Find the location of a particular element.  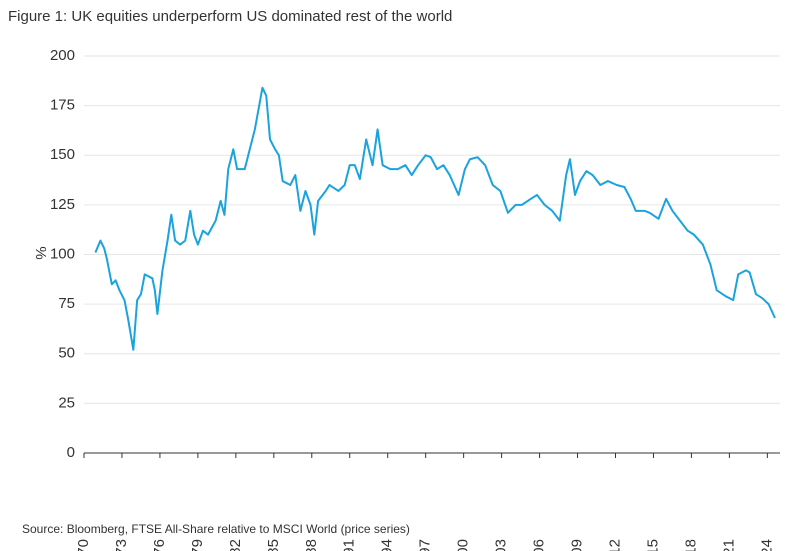

y-tick-label: 75 is located at coordinates (66, 303).